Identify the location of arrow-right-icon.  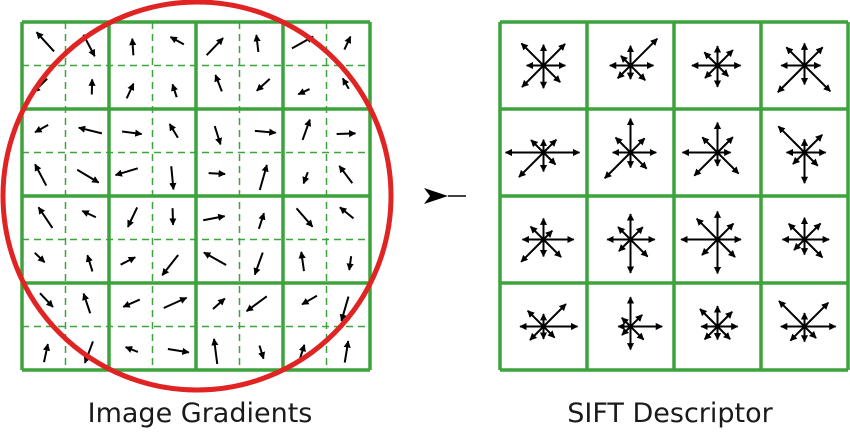
(445, 196).